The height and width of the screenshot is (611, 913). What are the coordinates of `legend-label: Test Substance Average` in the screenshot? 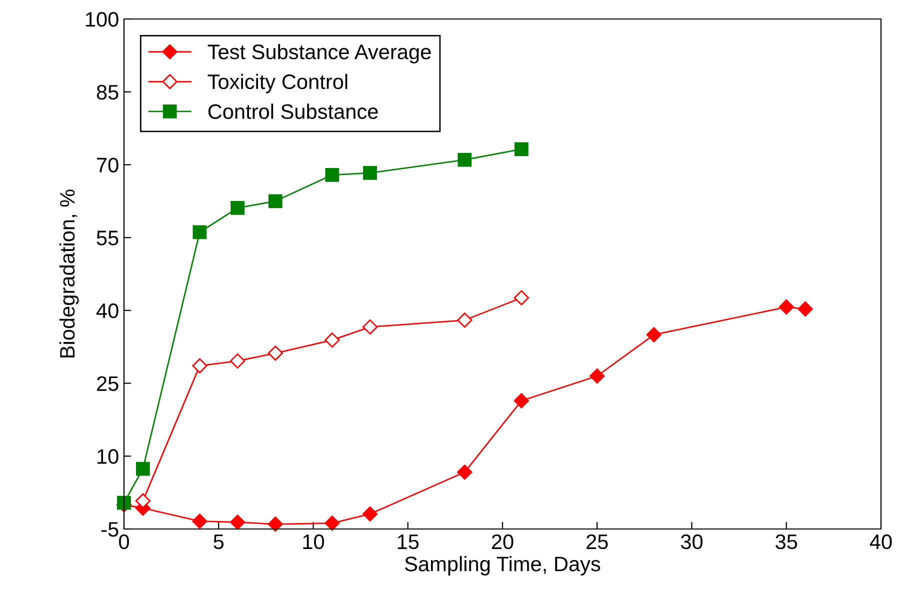 It's located at (319, 54).